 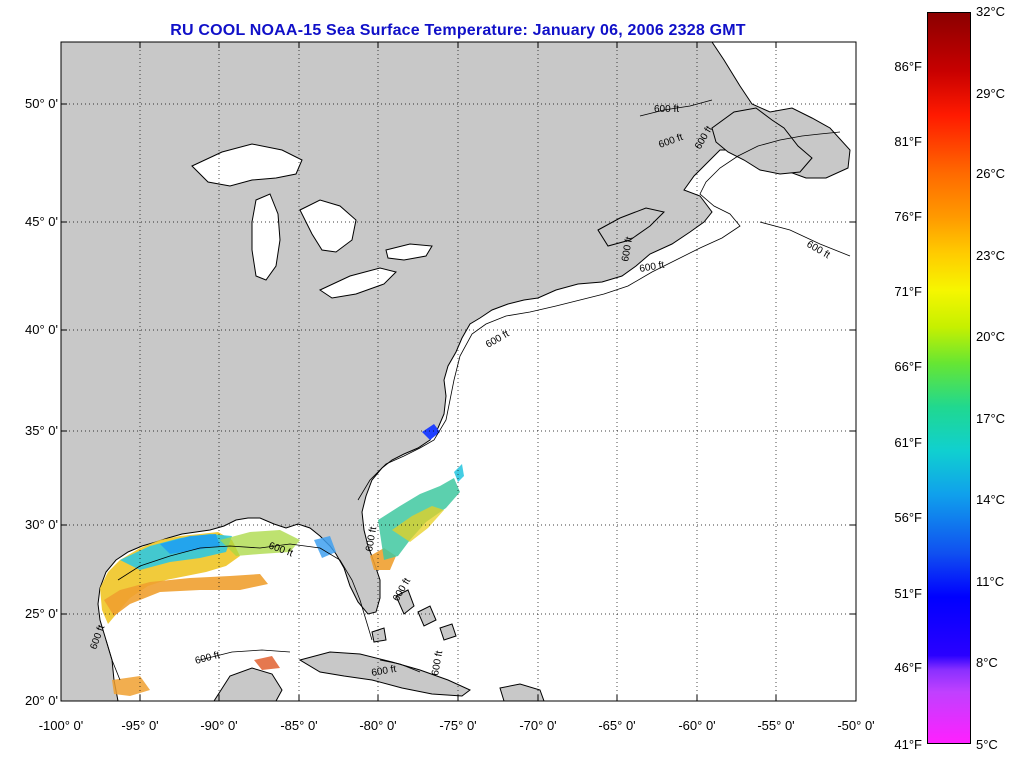 I want to click on colorbar-fahrenheit-label: 66°F, so click(x=908, y=366).